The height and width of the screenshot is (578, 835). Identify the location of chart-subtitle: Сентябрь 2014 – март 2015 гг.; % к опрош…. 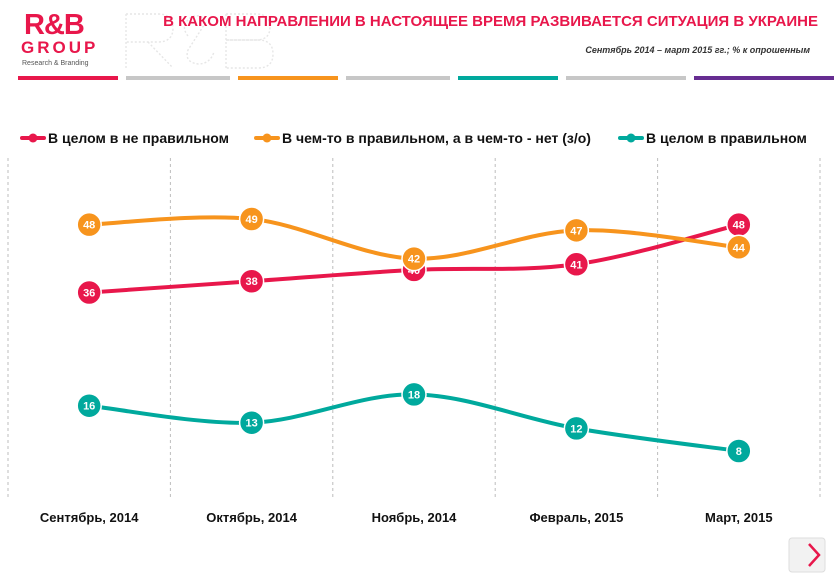
(697, 50).